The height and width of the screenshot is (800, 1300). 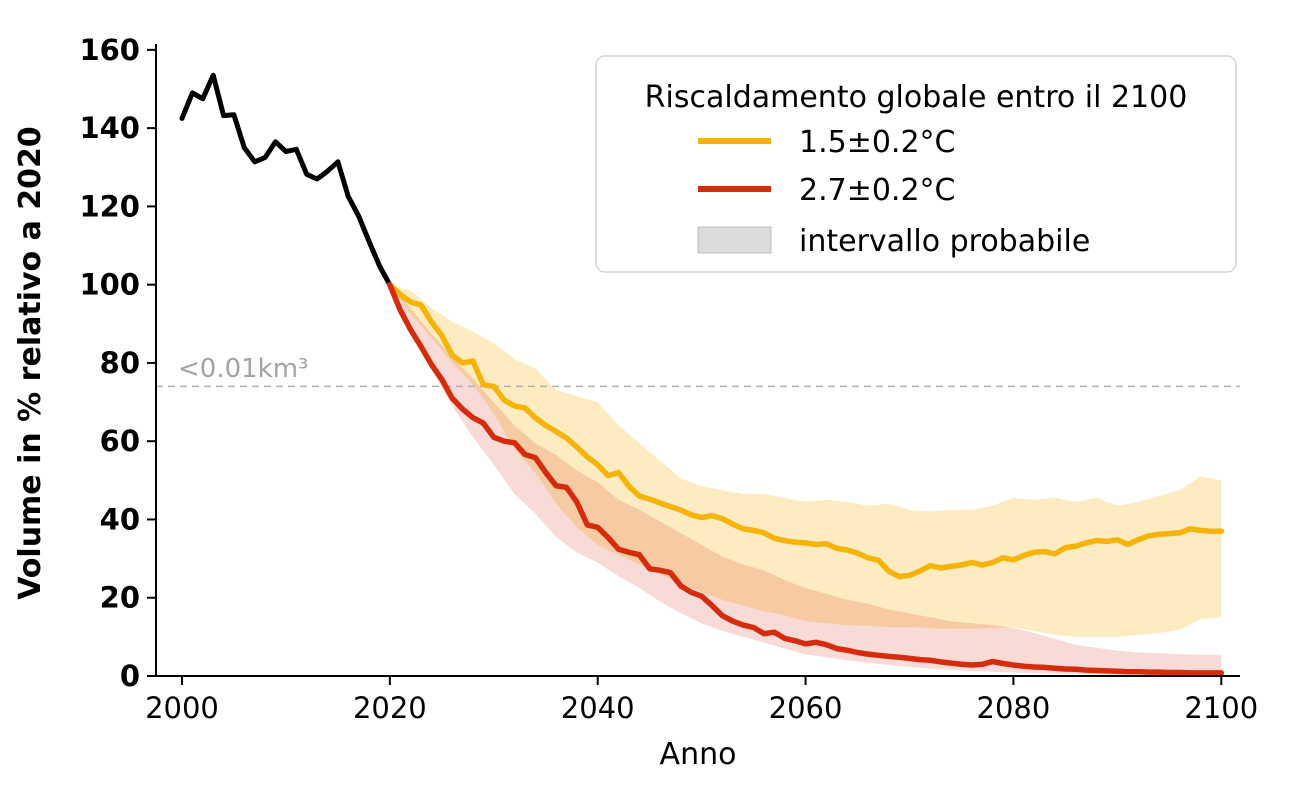 What do you see at coordinates (286, 180) in the screenshot?
I see `series-line-historical` at bounding box center [286, 180].